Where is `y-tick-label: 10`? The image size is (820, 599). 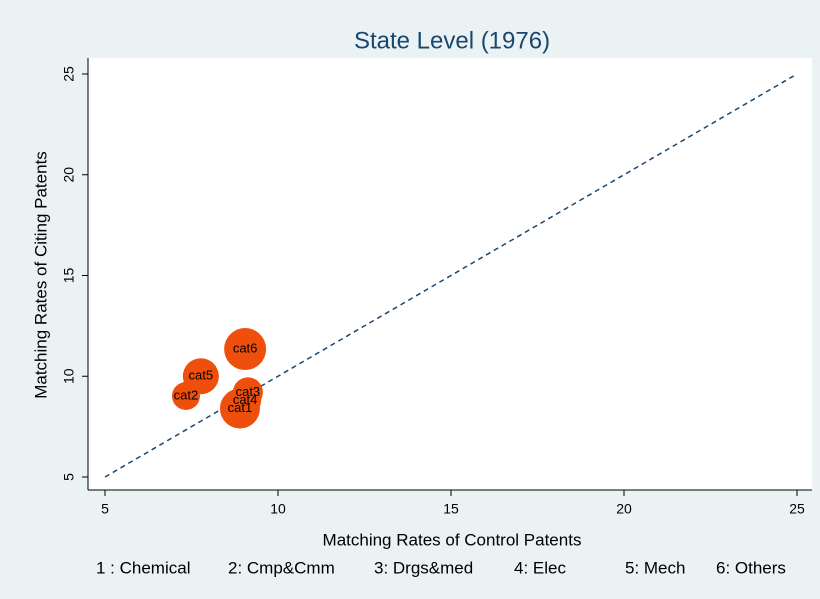 y-tick-label: 10 is located at coordinates (69, 376).